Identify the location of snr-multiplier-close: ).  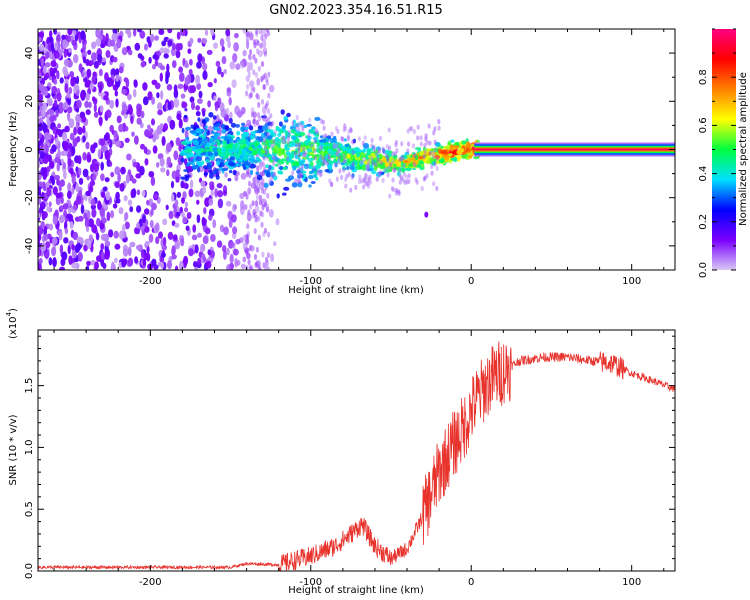
(13, 310).